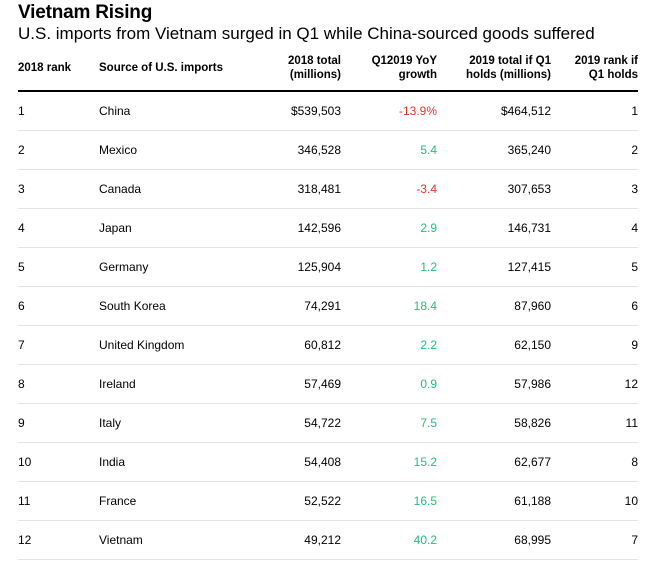  Describe the element at coordinates (389, 111) in the screenshot. I see `cell-growth: -13.9%` at that location.